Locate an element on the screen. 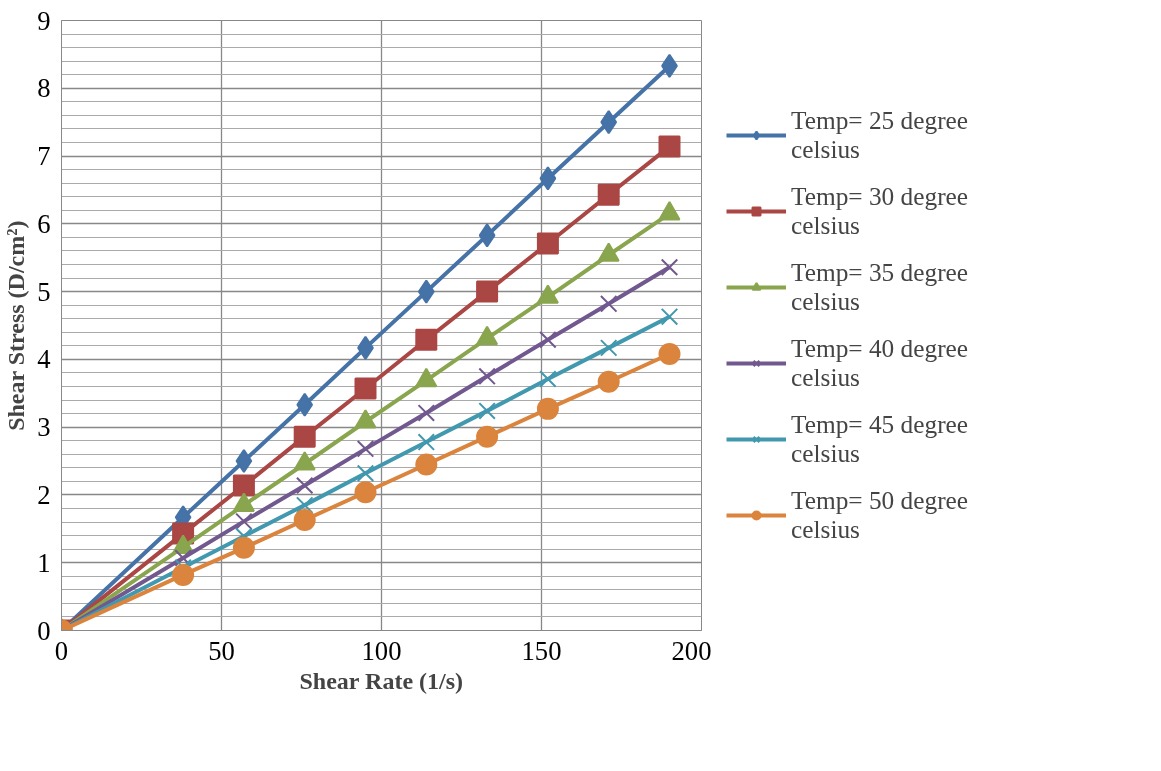 This screenshot has width=1161, height=771. legend-label: Temp= 35 degree celsius is located at coordinates (880, 287).